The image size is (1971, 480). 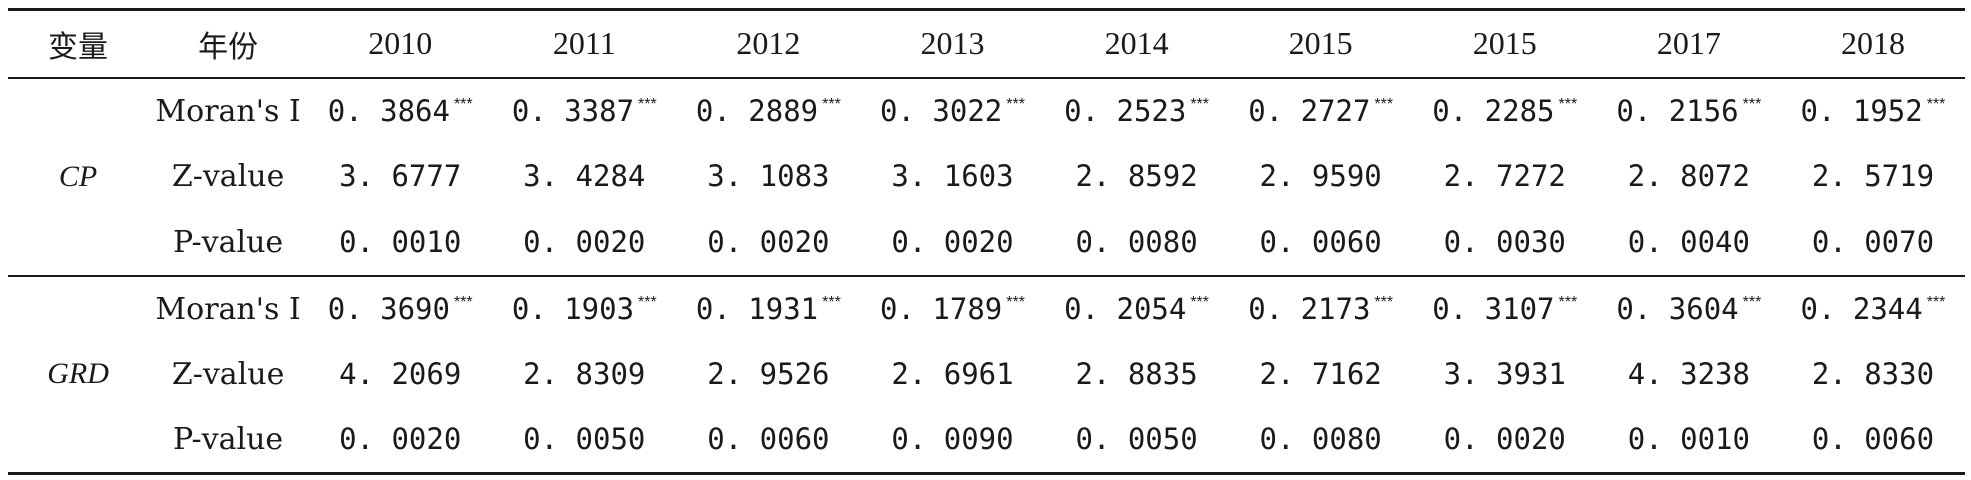 I want to click on value-text: 2. 8330, so click(x=1873, y=374).